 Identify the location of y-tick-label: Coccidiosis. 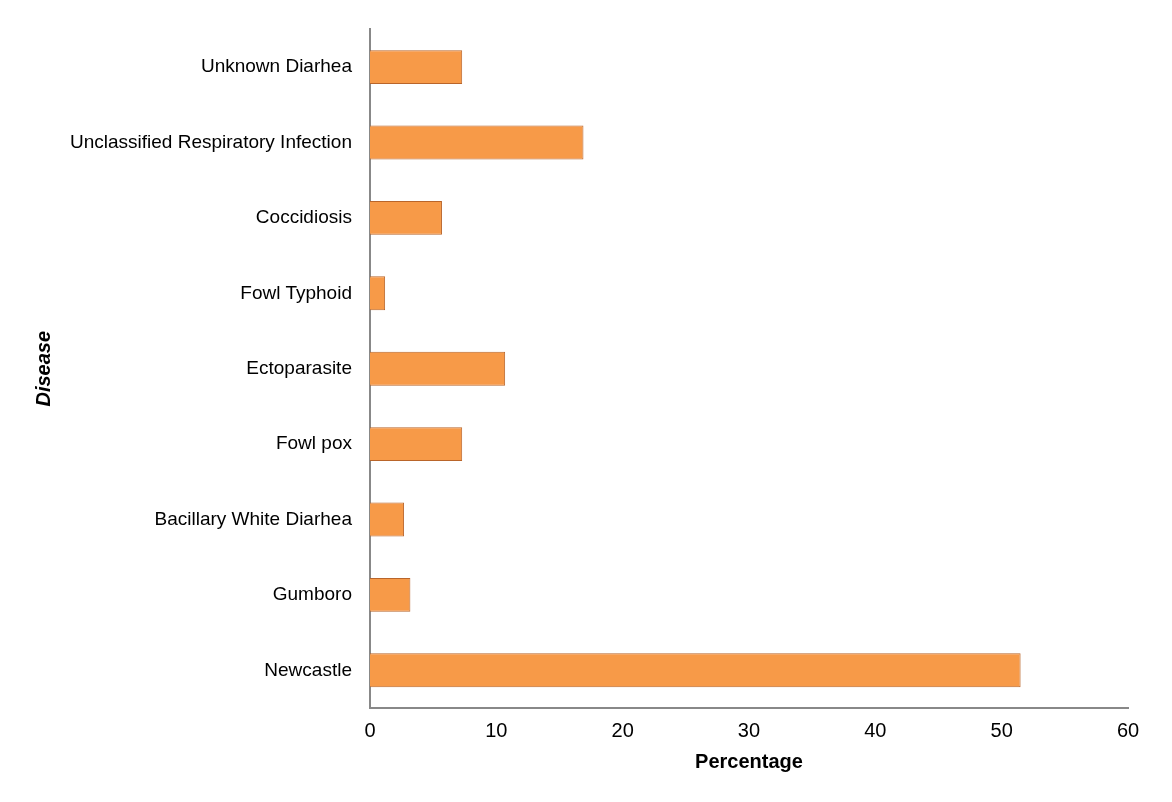
(303, 217).